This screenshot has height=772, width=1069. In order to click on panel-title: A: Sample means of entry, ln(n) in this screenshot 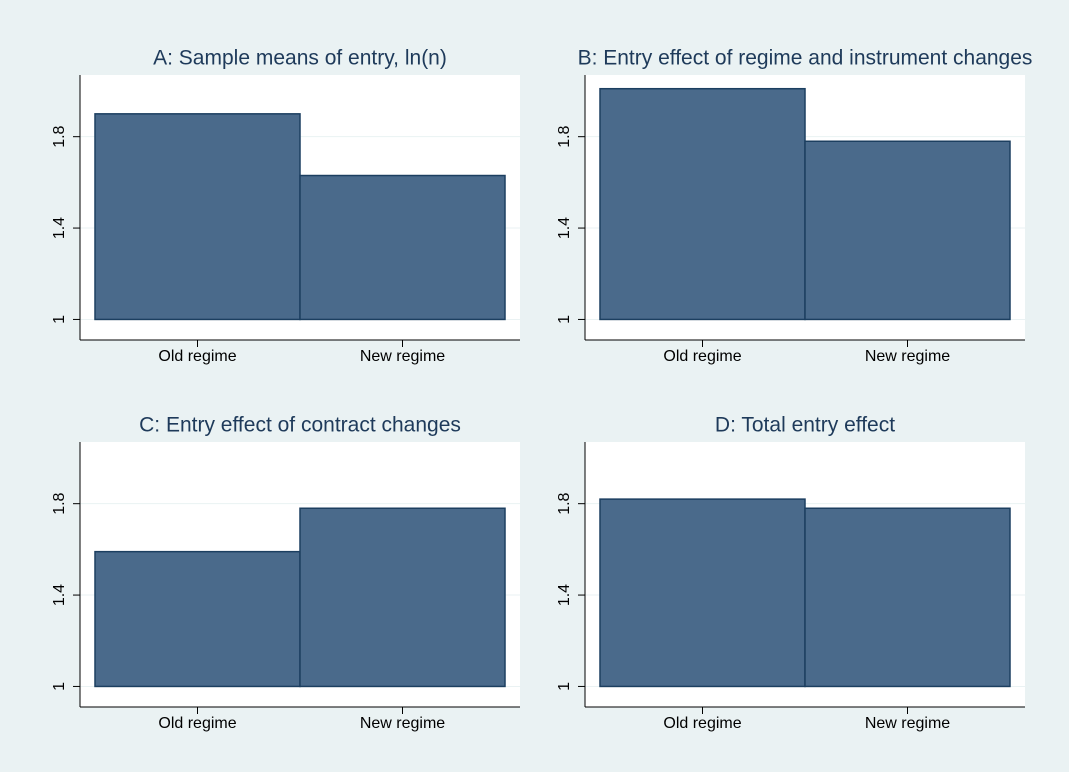, I will do `click(300, 58)`.